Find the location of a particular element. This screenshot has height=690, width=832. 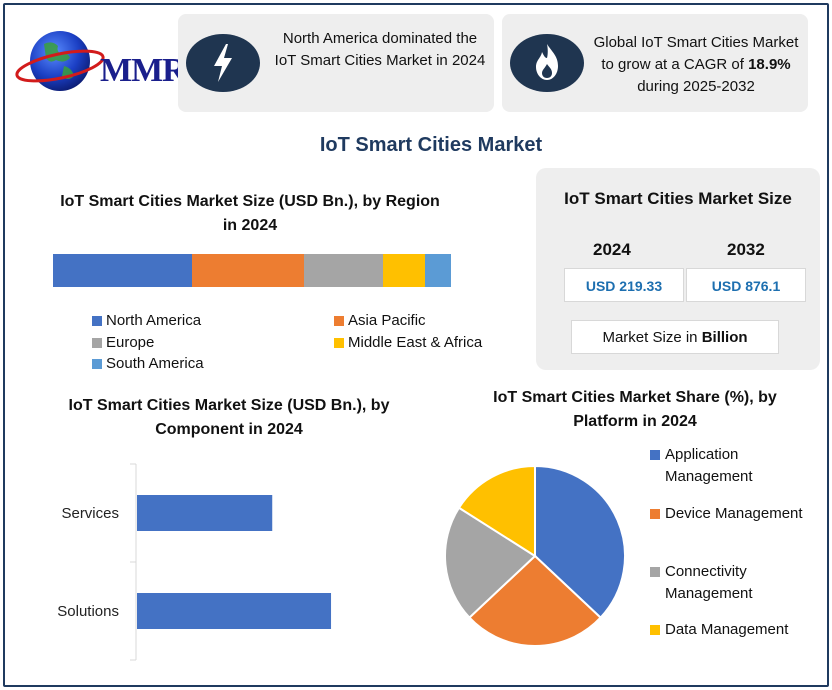

legend-label: Application Management is located at coordinates (709, 465).